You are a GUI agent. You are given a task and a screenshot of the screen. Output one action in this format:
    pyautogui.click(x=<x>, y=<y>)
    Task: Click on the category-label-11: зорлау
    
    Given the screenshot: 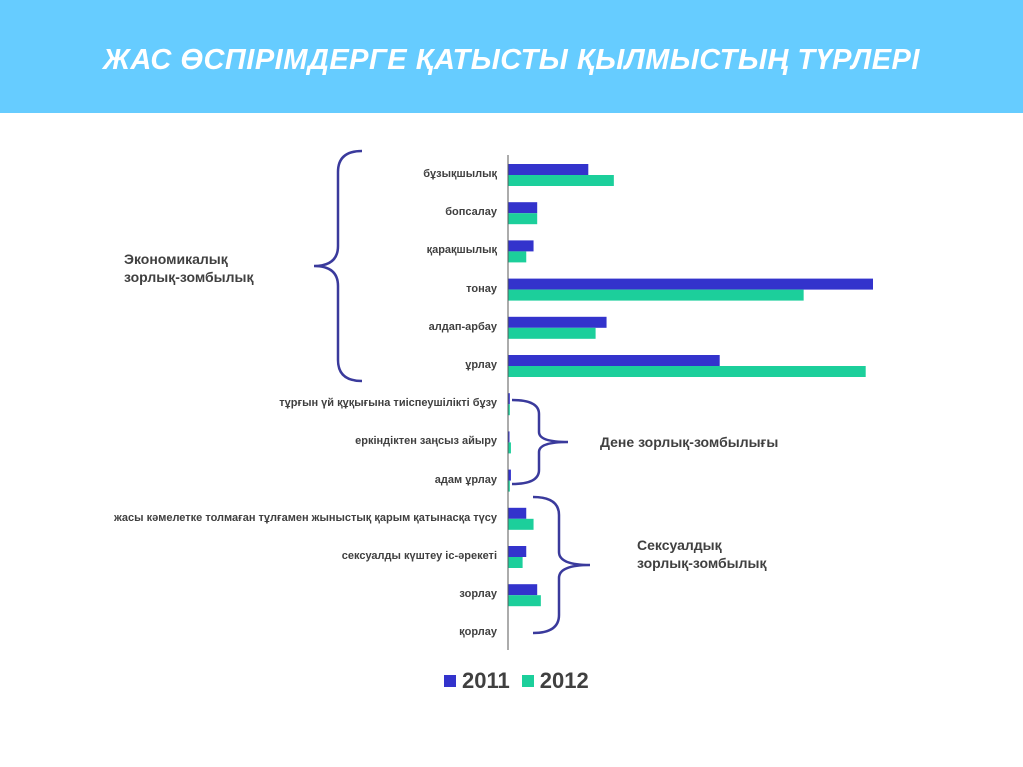 What is the action you would take?
    pyautogui.click(x=478, y=594)
    